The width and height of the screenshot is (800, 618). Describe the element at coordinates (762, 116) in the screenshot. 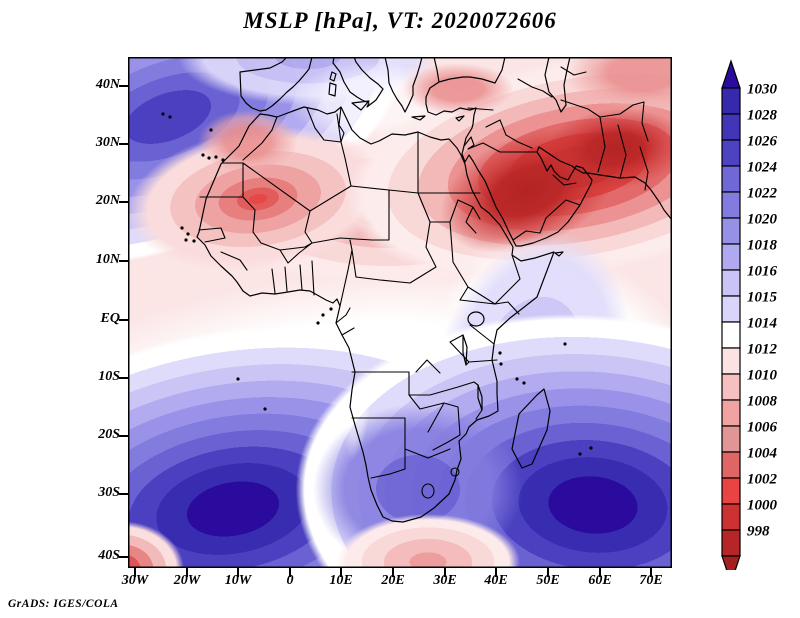

I see `colorbar-tick-label: 1028` at that location.